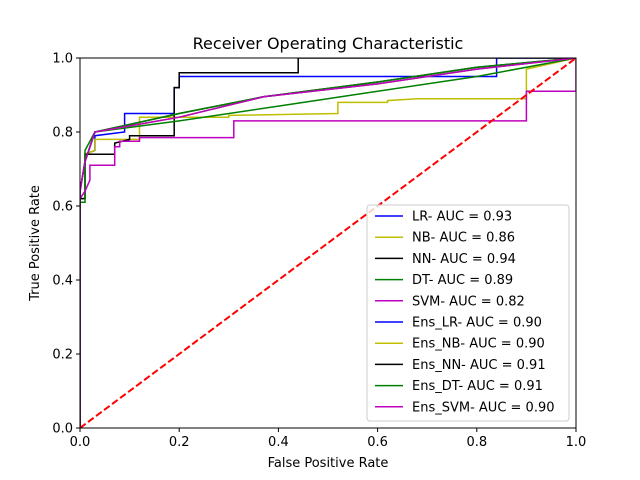  I want to click on y-tick-label: 1.0, so click(62, 59).